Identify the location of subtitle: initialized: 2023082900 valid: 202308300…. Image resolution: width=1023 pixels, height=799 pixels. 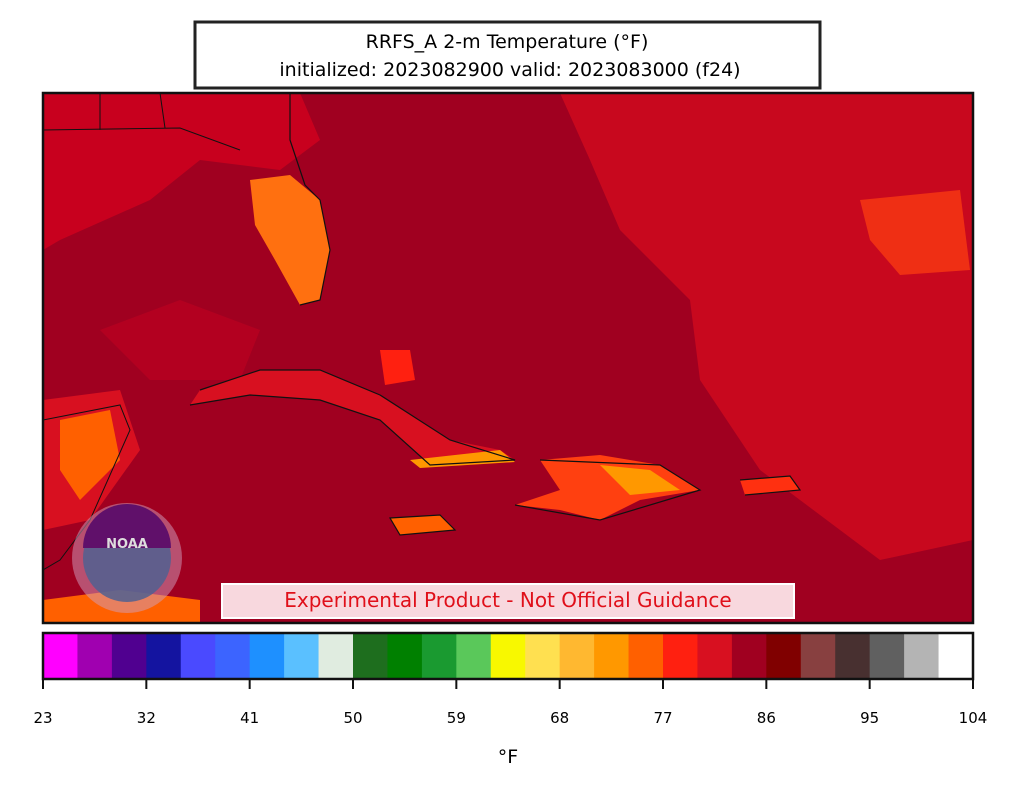
(509, 70).